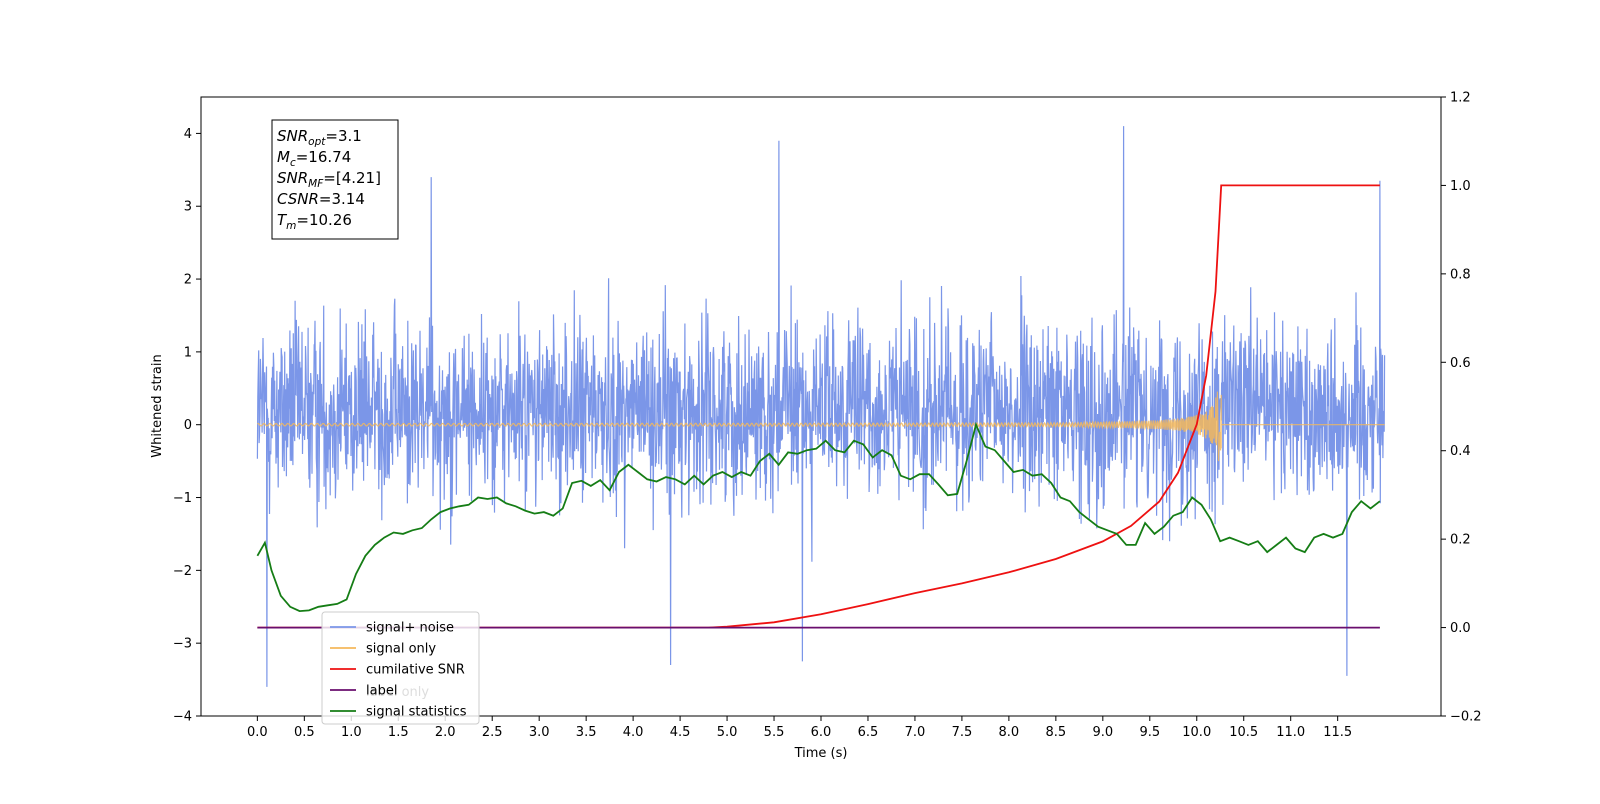 The height and width of the screenshot is (804, 1600). Describe the element at coordinates (188, 280) in the screenshot. I see `y-tick-label: 2` at that location.